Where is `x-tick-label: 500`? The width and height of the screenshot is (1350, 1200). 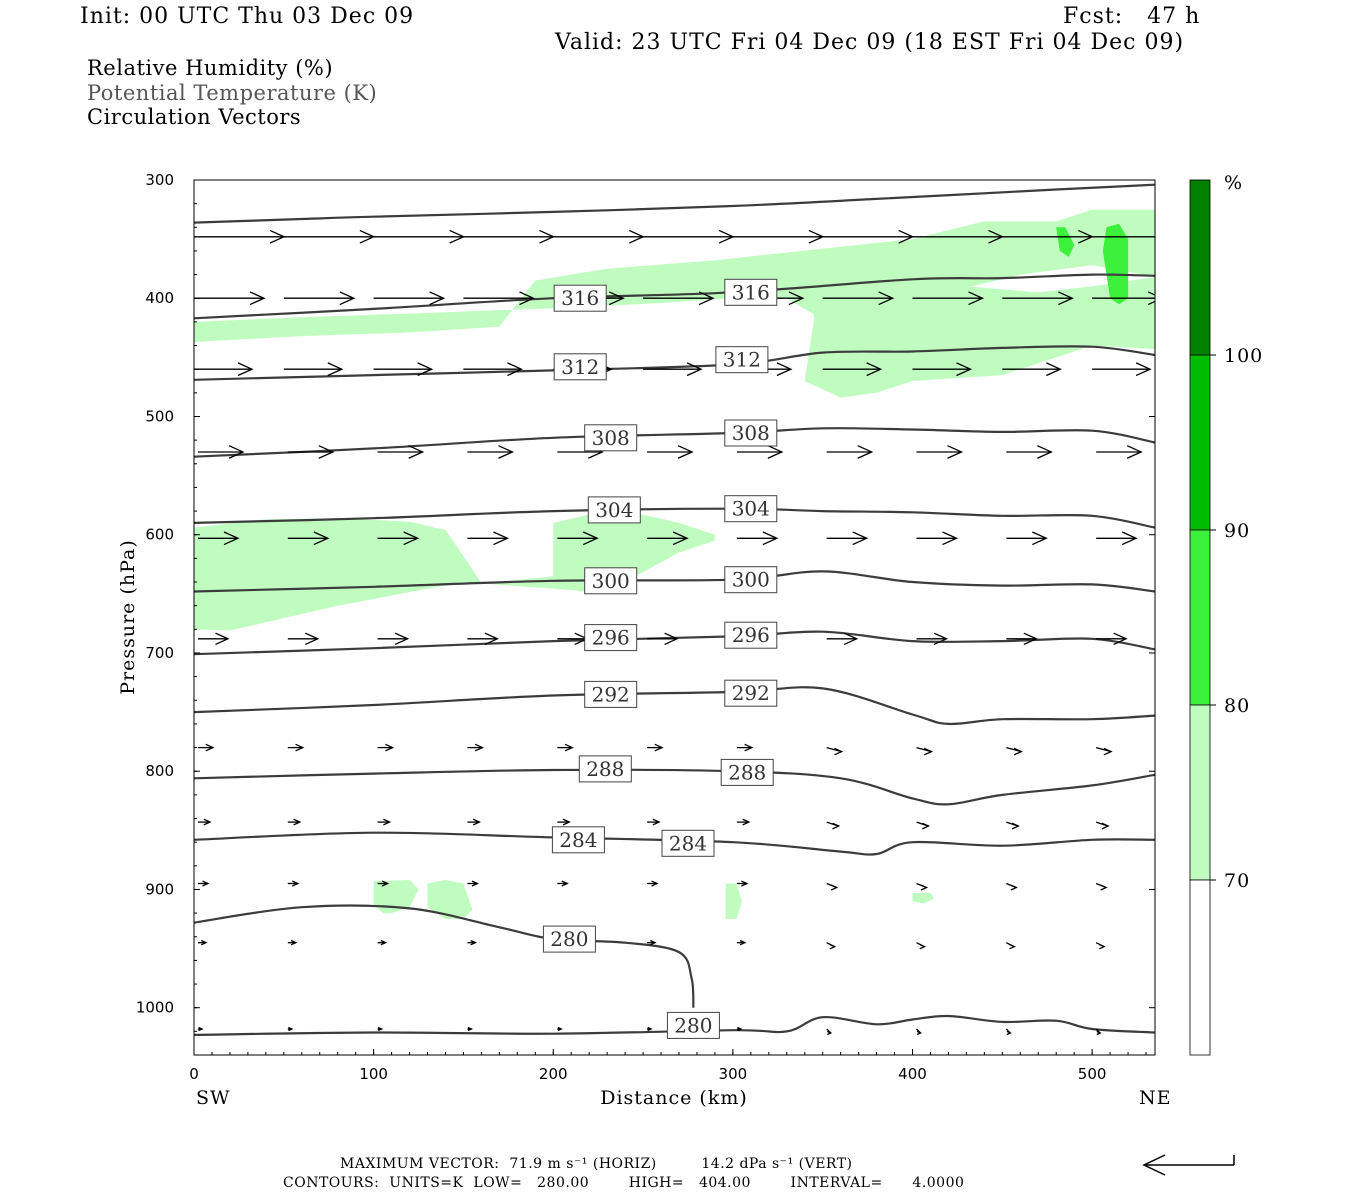
x-tick-label: 500 is located at coordinates (1092, 1074).